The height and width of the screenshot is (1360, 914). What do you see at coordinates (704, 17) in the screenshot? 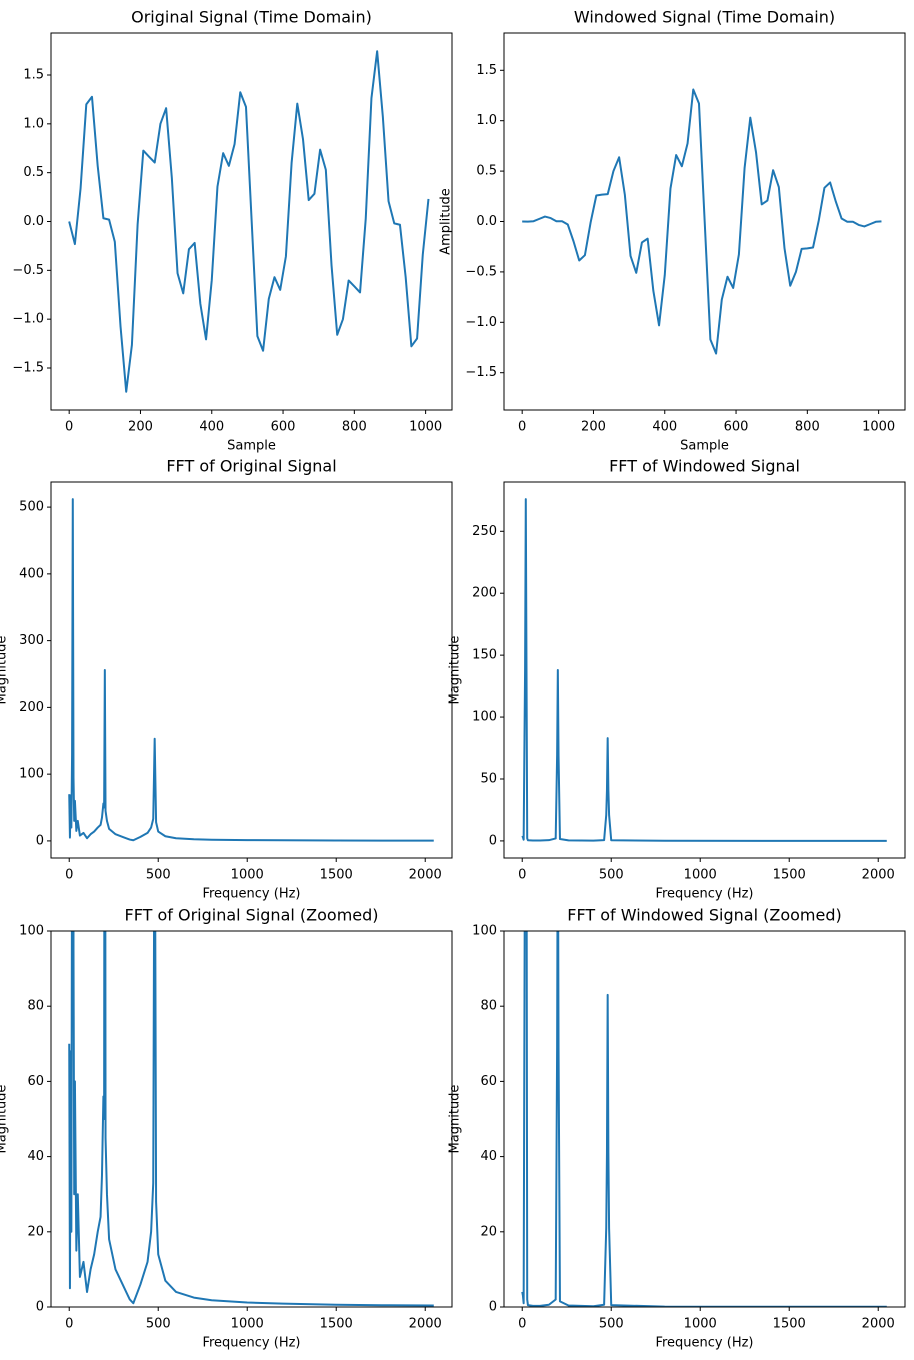
I see `chart-title: Windowed Signal (Time Domain)` at bounding box center [704, 17].